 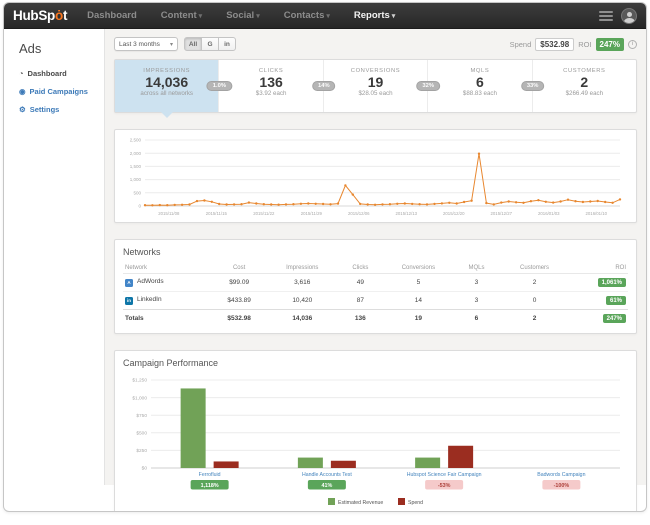 I want to click on spend-label: Spend, so click(x=520, y=44).